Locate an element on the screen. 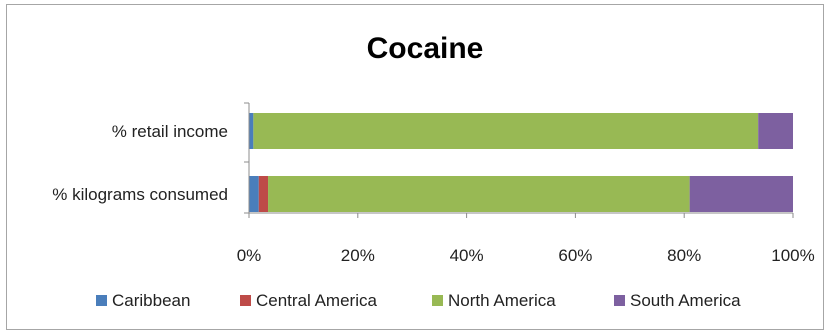 This screenshot has height=335, width=830. legend-item: South America is located at coordinates (677, 300).